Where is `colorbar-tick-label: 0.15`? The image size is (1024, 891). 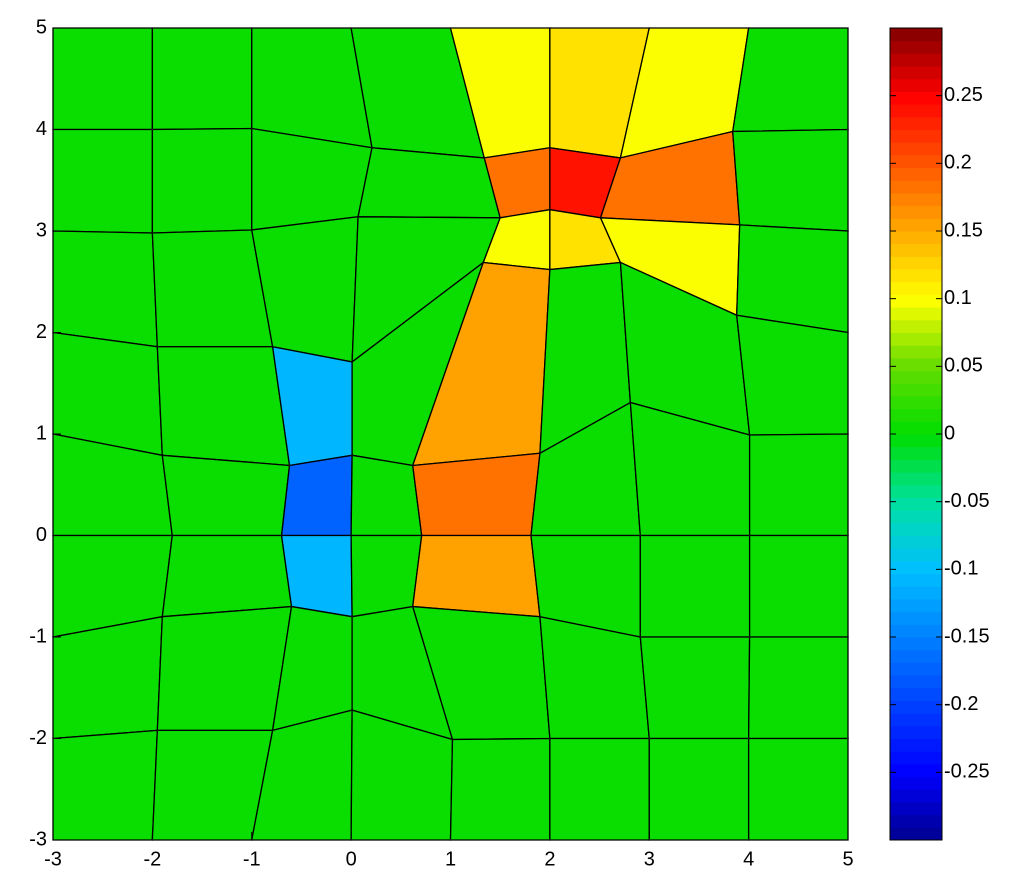
colorbar-tick-label: 0.15 is located at coordinates (963, 230).